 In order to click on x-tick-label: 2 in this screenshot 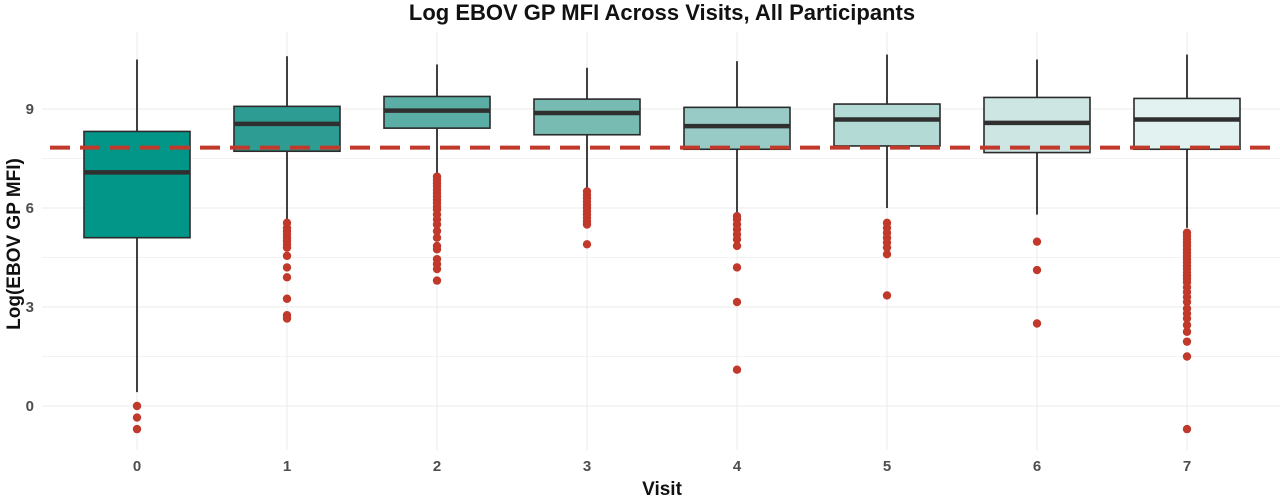, I will do `click(437, 466)`.